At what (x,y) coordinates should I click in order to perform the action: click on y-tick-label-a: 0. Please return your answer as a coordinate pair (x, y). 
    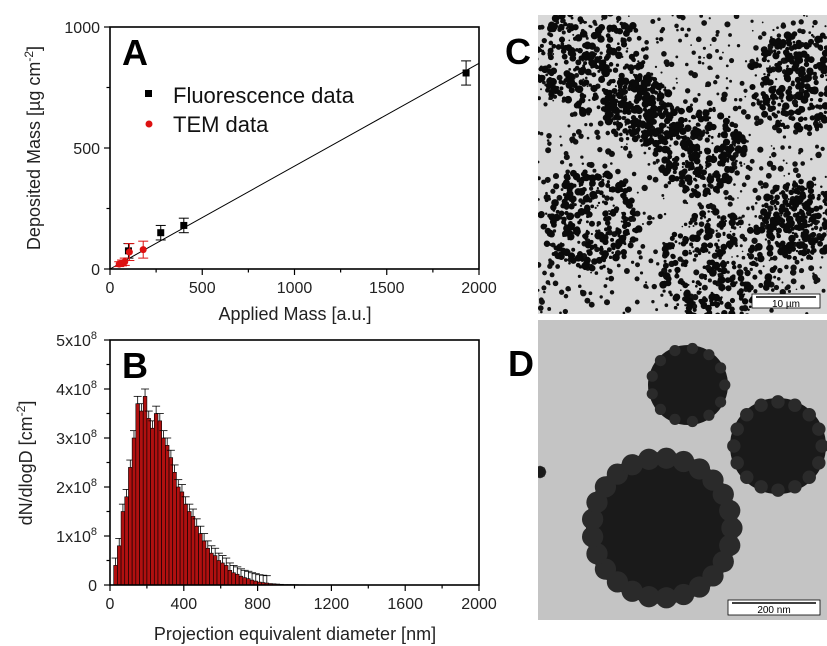
    Looking at the image, I should click on (95, 270).